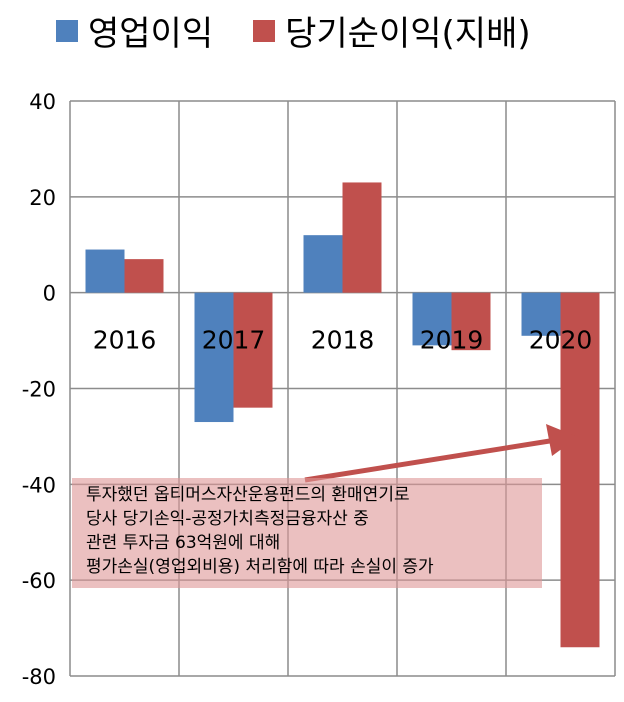 The width and height of the screenshot is (624, 702). Describe the element at coordinates (562, 440) in the screenshot. I see `annotation-arrowhead` at that location.